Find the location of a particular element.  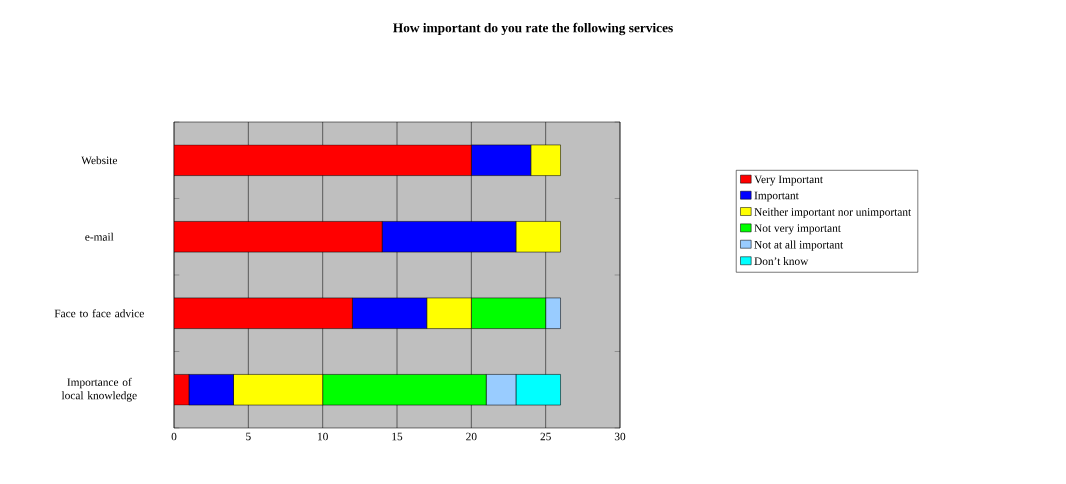

chart-title: How important do you rate the following services is located at coordinates (533, 29).